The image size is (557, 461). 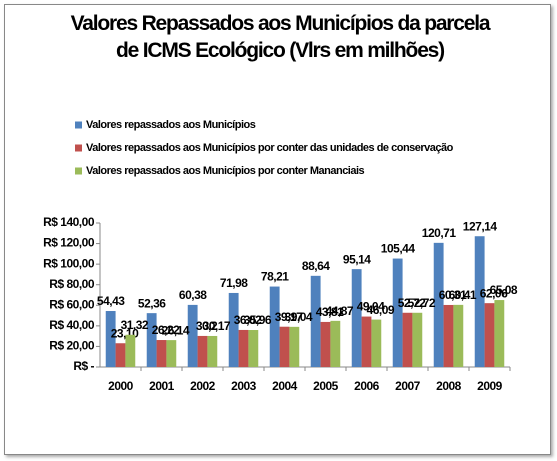 I want to click on data-label: 26,14, so click(x=176, y=330).